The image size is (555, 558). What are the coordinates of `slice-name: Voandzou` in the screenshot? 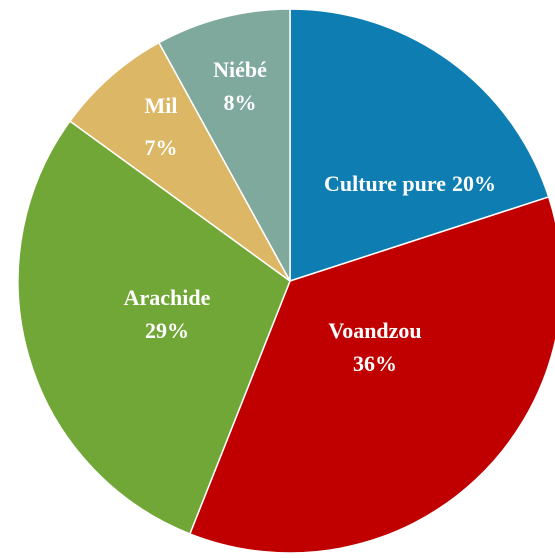 It's located at (374, 330).